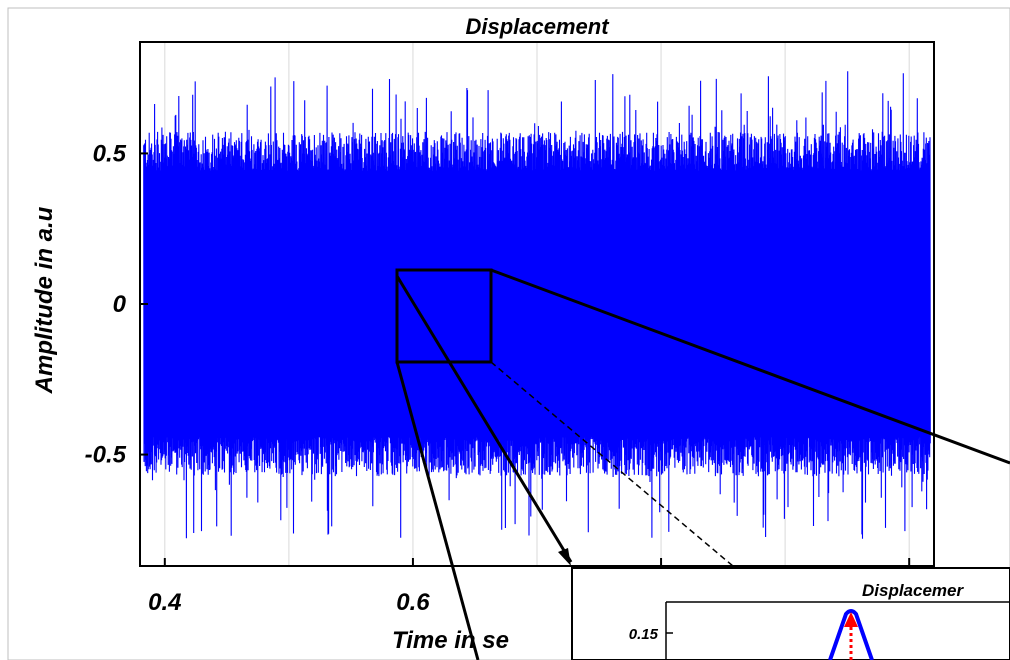 This screenshot has width=1010, height=660. Describe the element at coordinates (164, 602) in the screenshot. I see `x-tick-label: 0.4` at that location.